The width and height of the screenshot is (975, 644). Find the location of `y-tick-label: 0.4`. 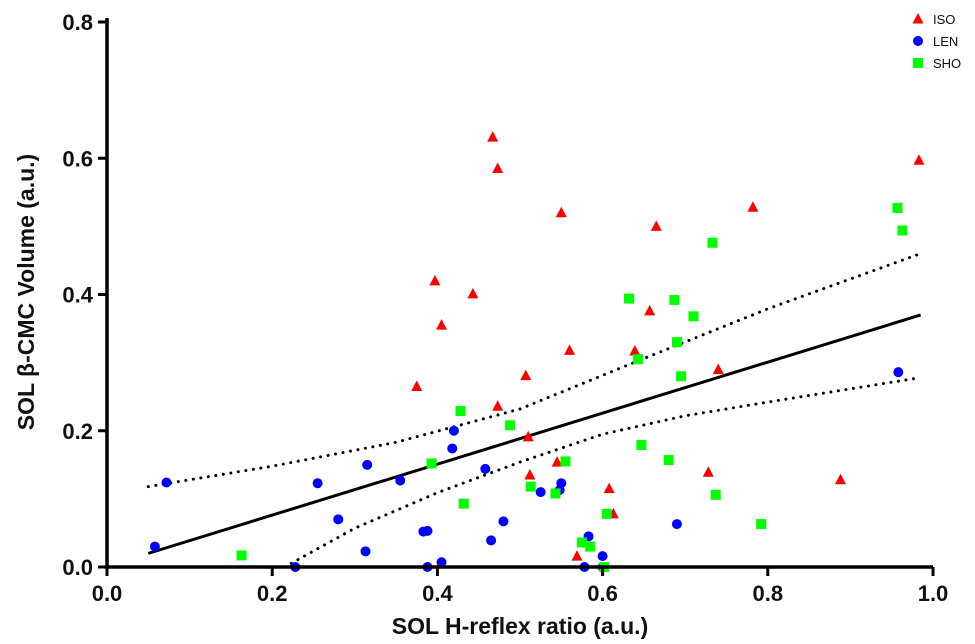

y-tick-label: 0.4 is located at coordinates (77, 295).